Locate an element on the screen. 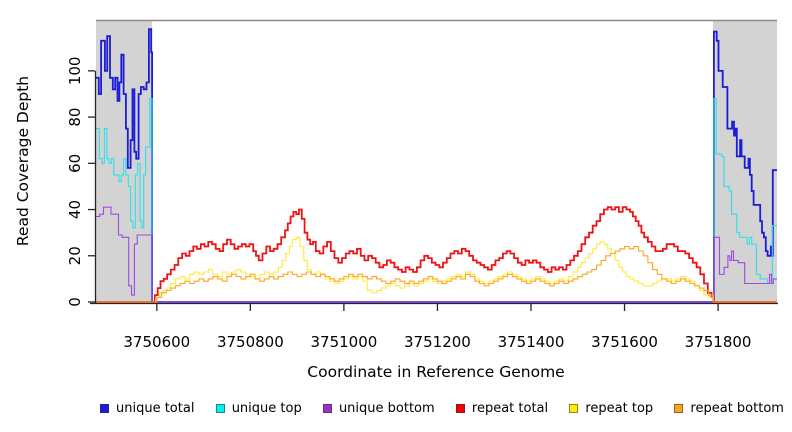 The image size is (792, 432). y-tick-label: 60 is located at coordinates (75, 163).